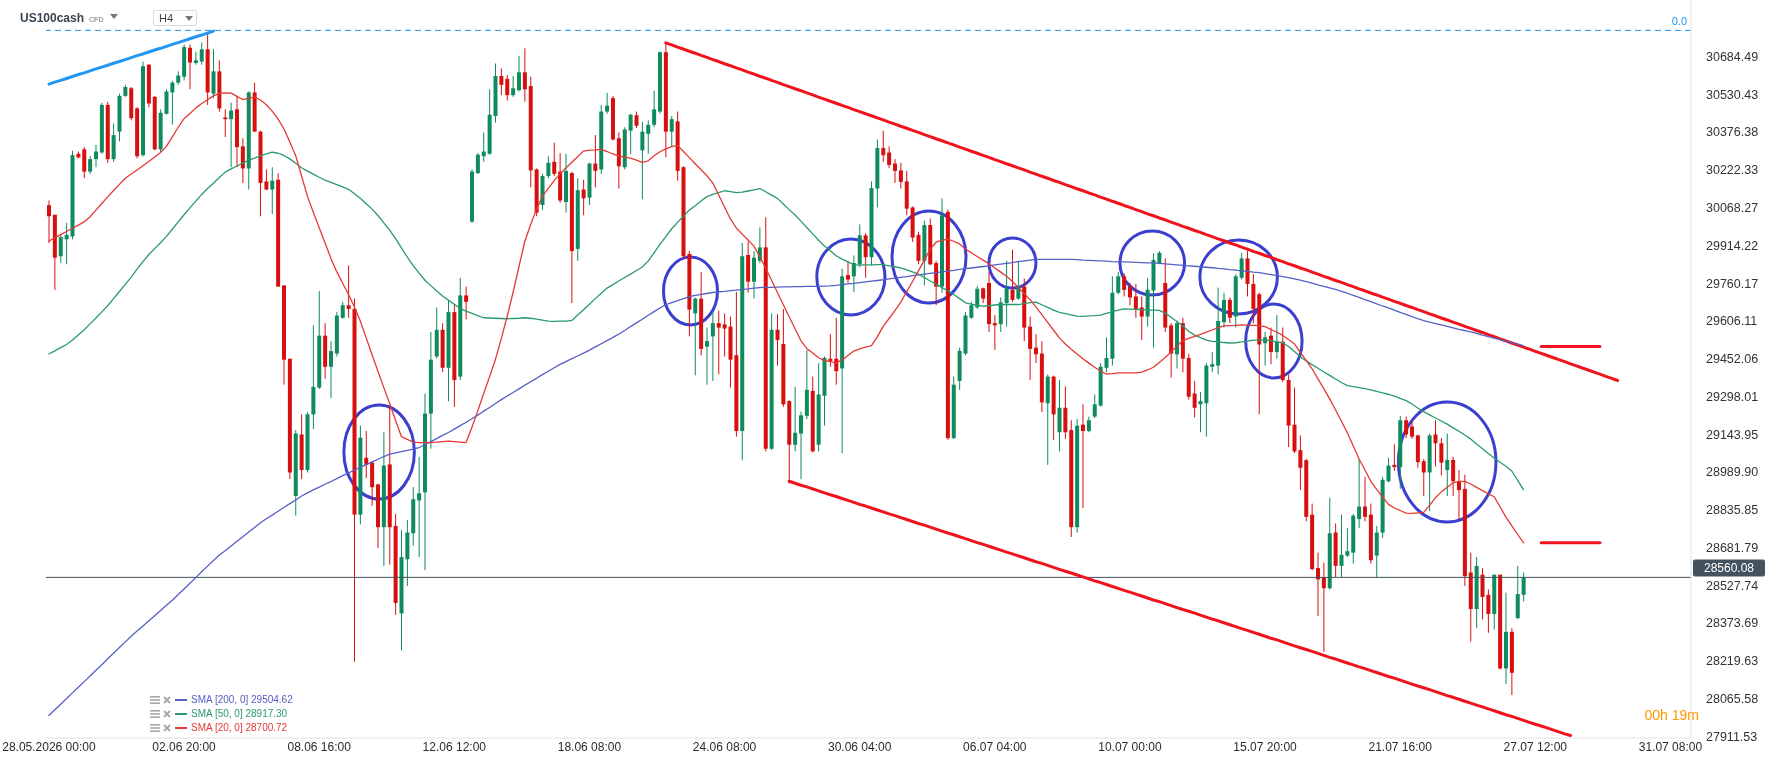 The height and width of the screenshot is (761, 1768). What do you see at coordinates (1732, 245) in the screenshot?
I see `y-tick-label: 29914.22` at bounding box center [1732, 245].